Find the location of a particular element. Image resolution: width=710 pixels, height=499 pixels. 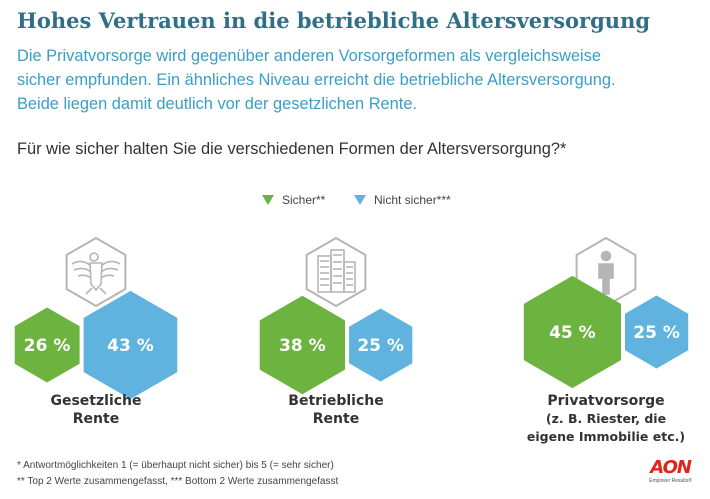

legend-label: Nicht sicher*** is located at coordinates (412, 200).